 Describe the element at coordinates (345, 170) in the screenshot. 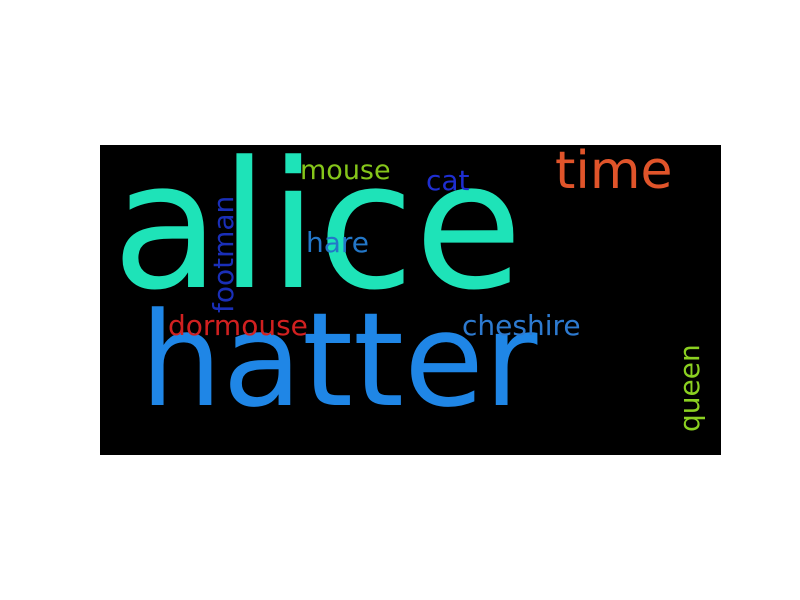

I see `word-mouse: mouse` at that location.